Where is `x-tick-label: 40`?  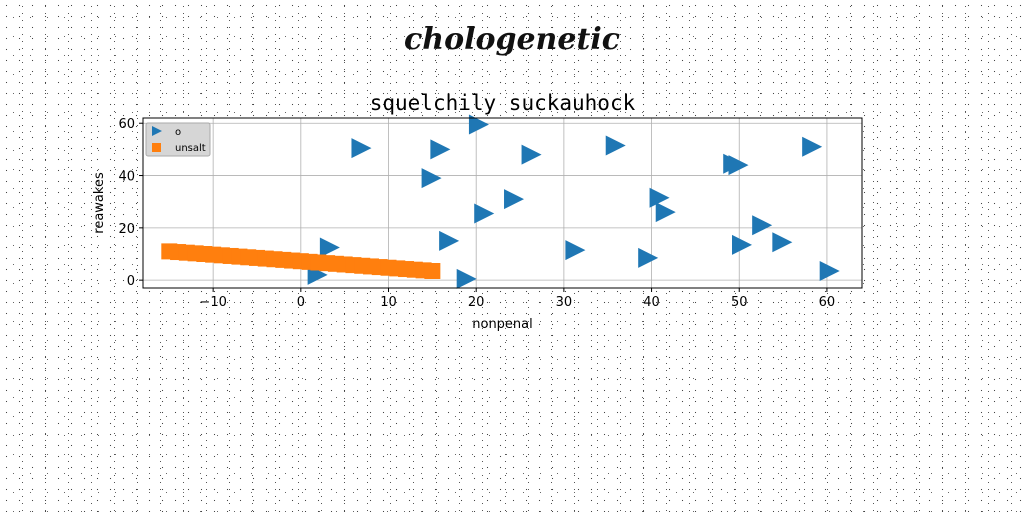
x-tick-label: 40 is located at coordinates (651, 302).